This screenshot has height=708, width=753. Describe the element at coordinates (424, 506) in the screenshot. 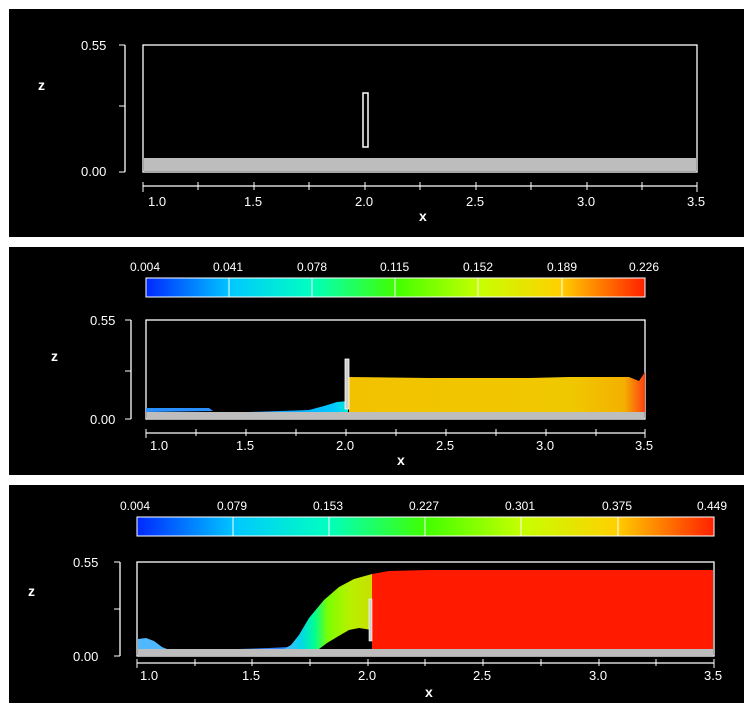

I see `colorbar-label: 0.227` at that location.